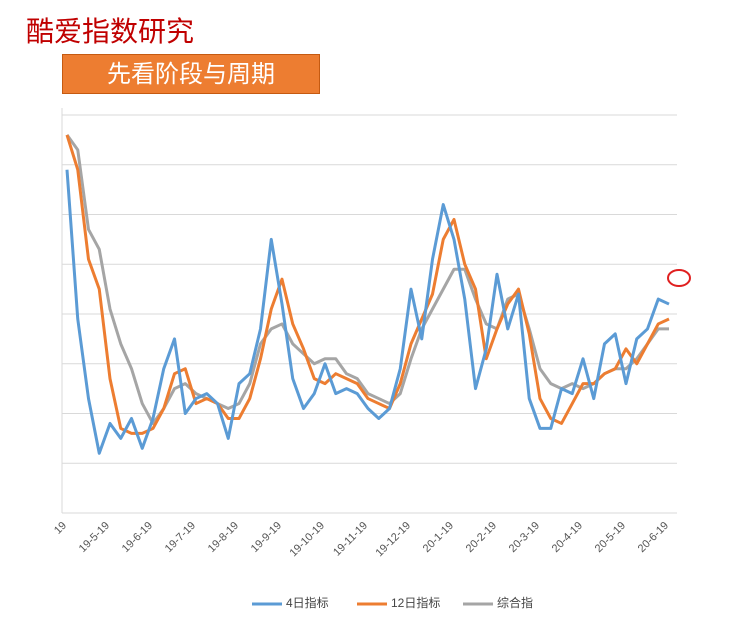  Describe the element at coordinates (653, 537) in the screenshot. I see `x-tick-label: 20-6-19` at that location.